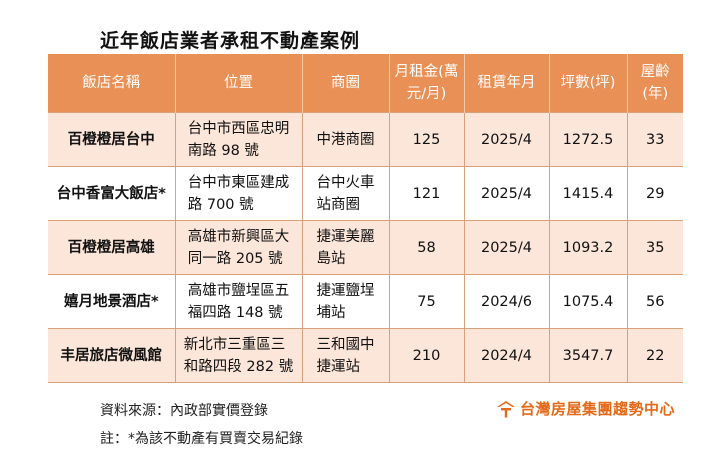  What do you see at coordinates (223, 150) in the screenshot?
I see `cell-location-line-2: 南路 98 號` at bounding box center [223, 150].